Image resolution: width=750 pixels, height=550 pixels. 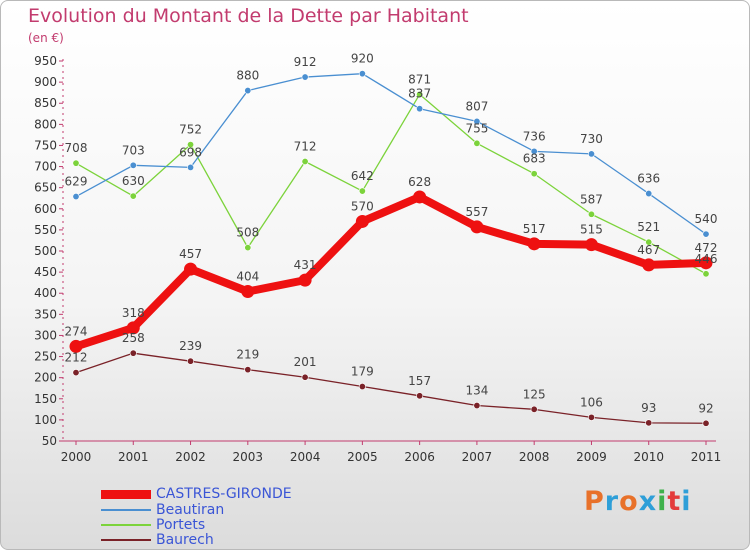 I want to click on data-label: 642, so click(x=362, y=176).